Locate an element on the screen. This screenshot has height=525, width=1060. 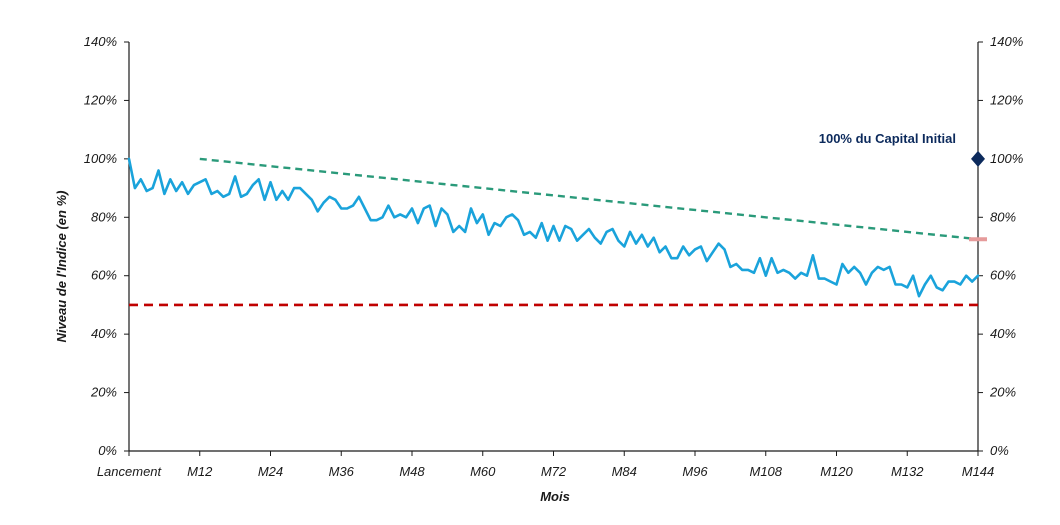
y-tick-label-left: 140% is located at coordinates (100, 41).